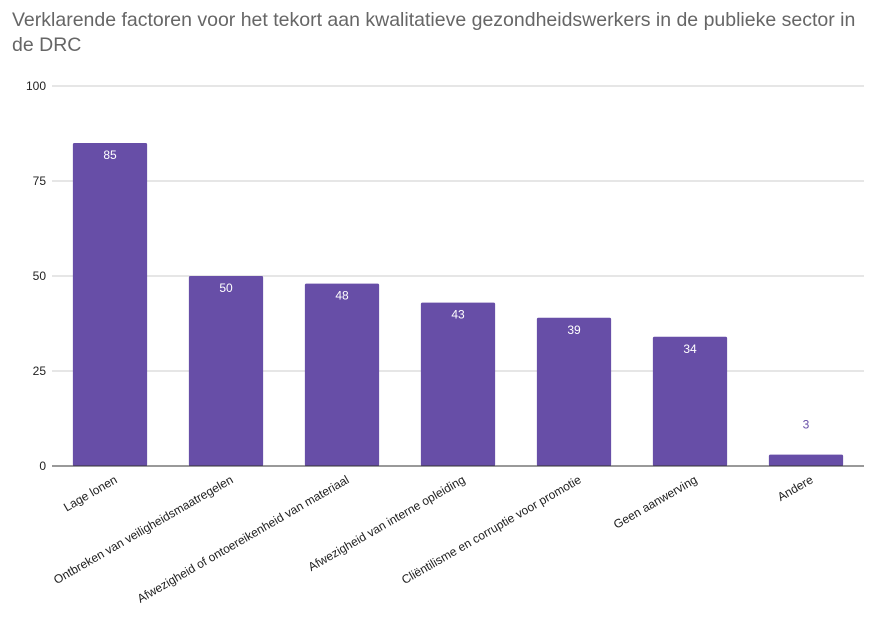  I want to click on y-tick-label: 50, so click(40, 276).